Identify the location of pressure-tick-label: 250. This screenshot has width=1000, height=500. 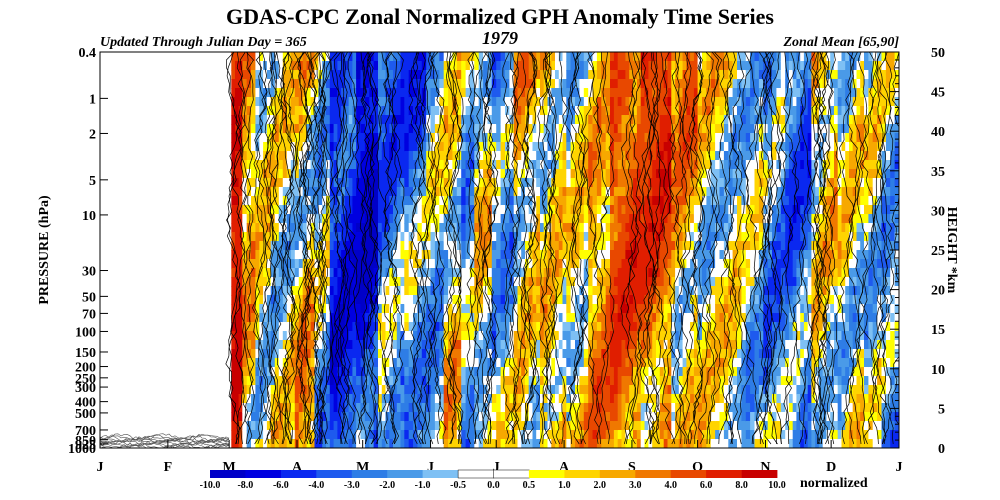
(85, 379).